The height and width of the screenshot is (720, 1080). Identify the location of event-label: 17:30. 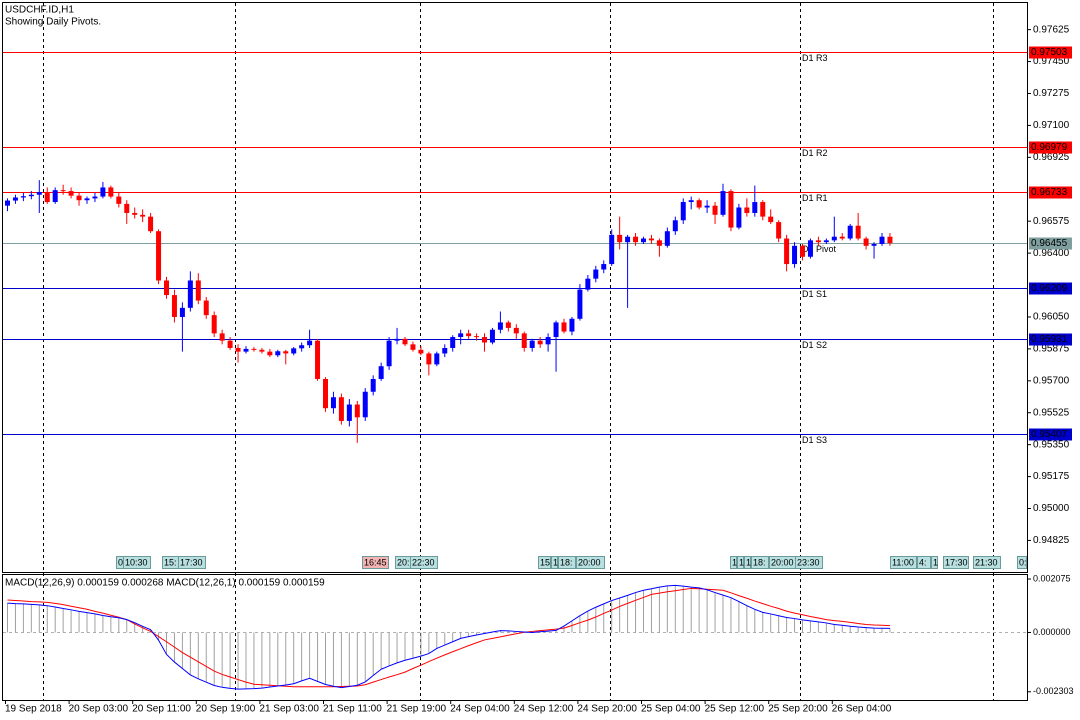
(956, 562).